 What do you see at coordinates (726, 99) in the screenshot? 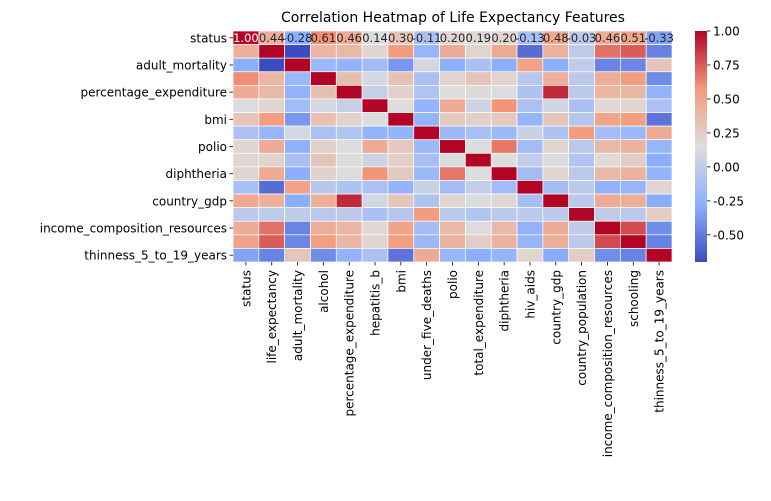
I see `colorbar-tick-label: 0.50` at bounding box center [726, 99].